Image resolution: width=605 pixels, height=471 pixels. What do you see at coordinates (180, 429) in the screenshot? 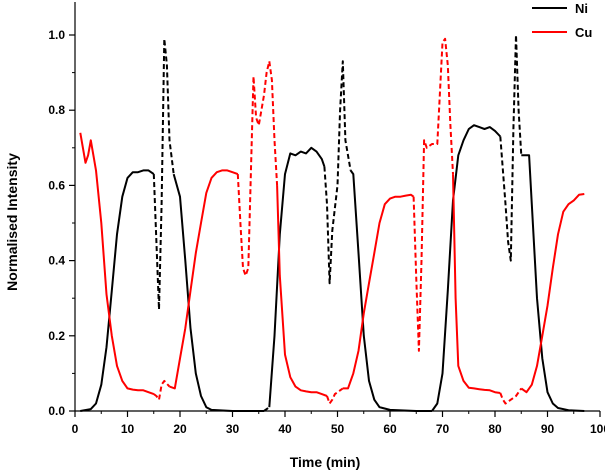
I see `x-tick-label: 20` at bounding box center [180, 429].